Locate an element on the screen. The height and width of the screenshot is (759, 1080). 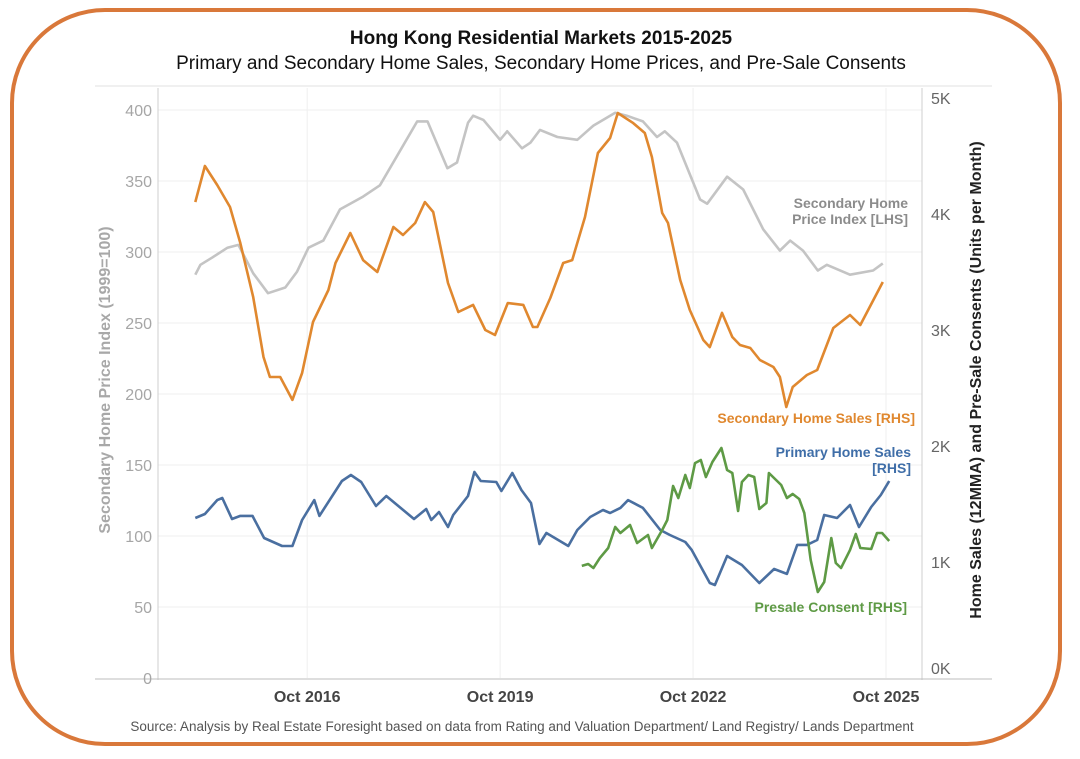
series-line-primary-home-sales-rhs is located at coordinates (542, 528).